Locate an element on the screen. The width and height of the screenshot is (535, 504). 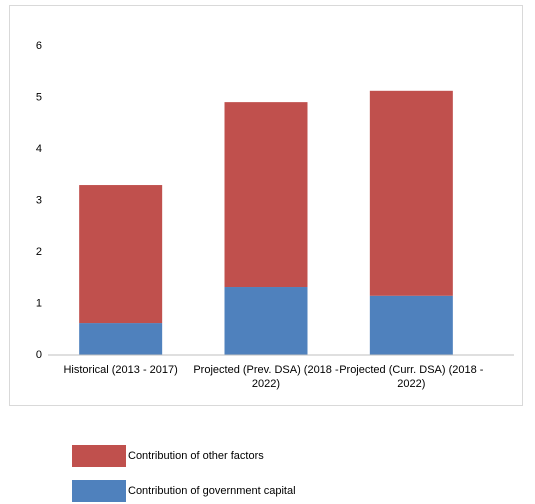
x-tick-label: Historical (2013 - 2017) is located at coordinates (120, 370).